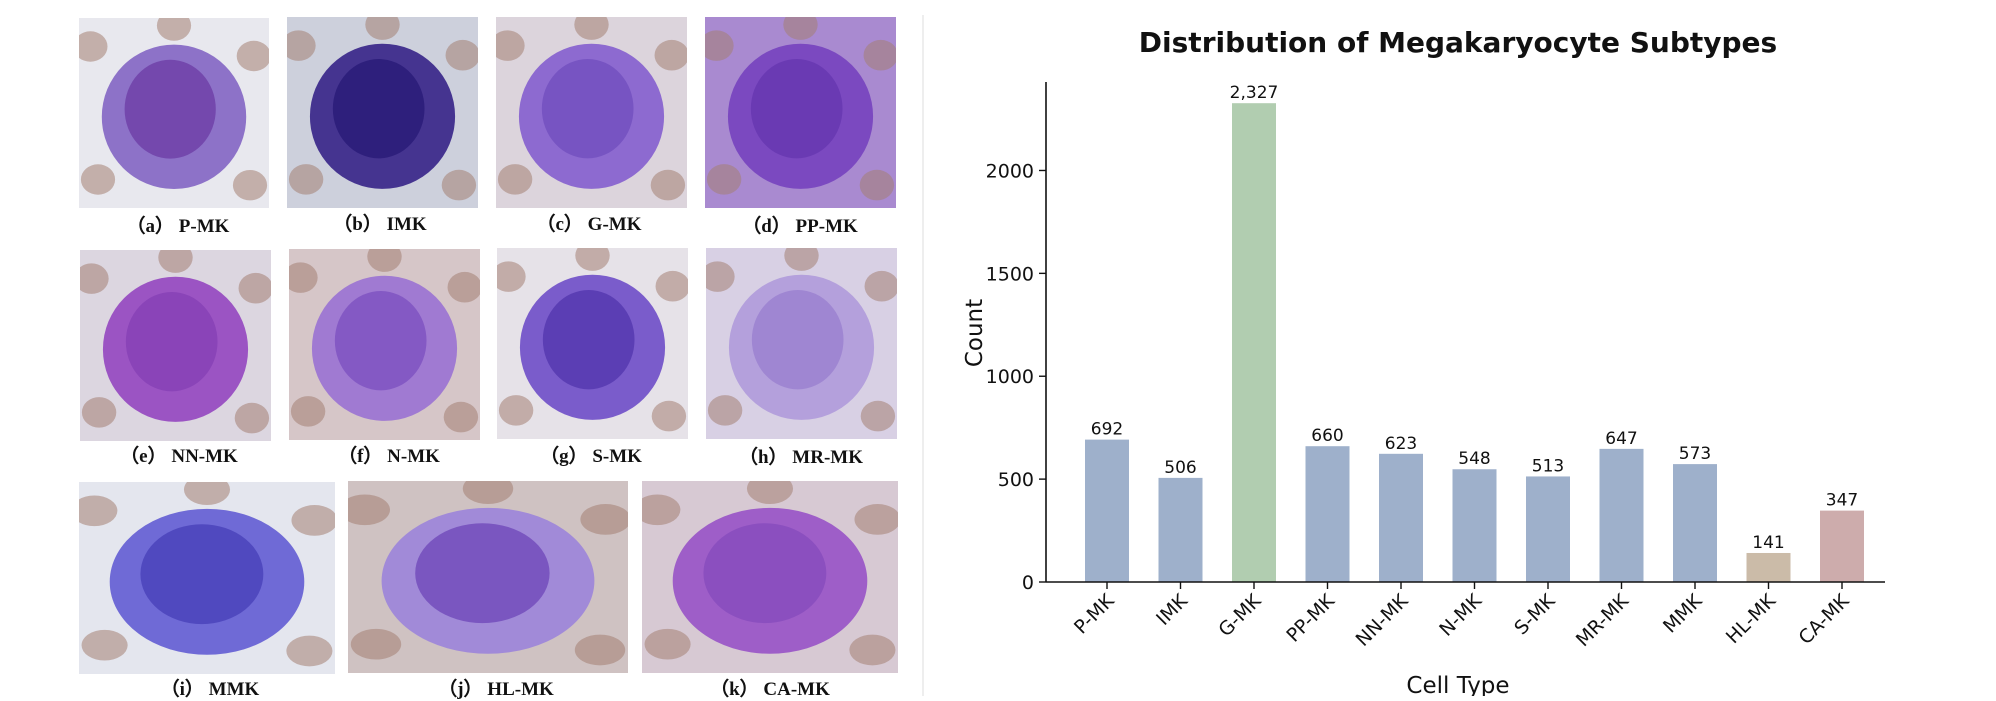 Image resolution: width=1996 pixels, height=701 pixels. Describe the element at coordinates (1240, 616) in the screenshot. I see `x-tick-label-g-mk: G-MK` at that location.